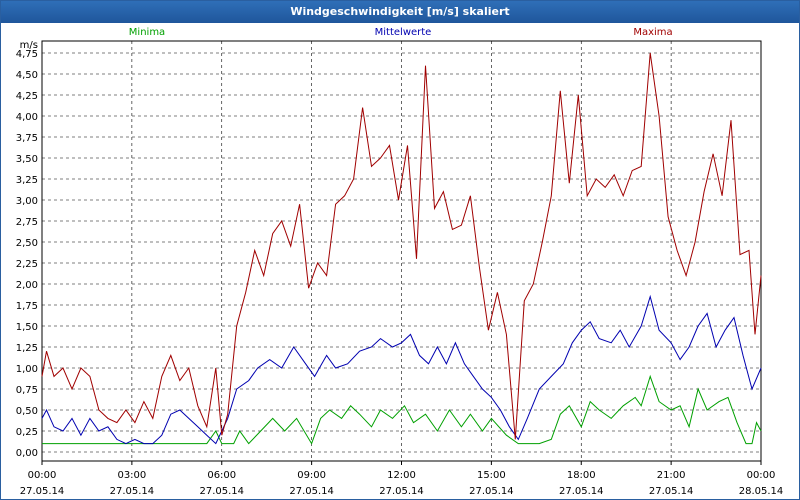 Image resolution: width=800 pixels, height=500 pixels. What do you see at coordinates (403, 32) in the screenshot?
I see `legend-mittelwerte: Mittelwerte` at bounding box center [403, 32].